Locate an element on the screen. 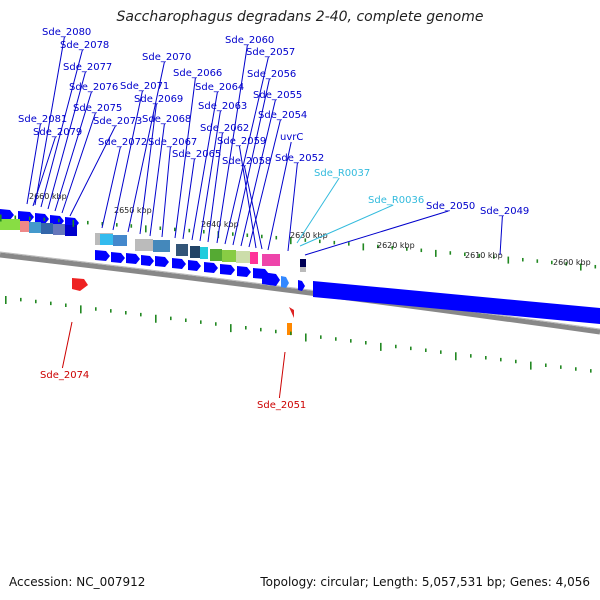  outer-tick-ring is located at coordinates (298, 242).